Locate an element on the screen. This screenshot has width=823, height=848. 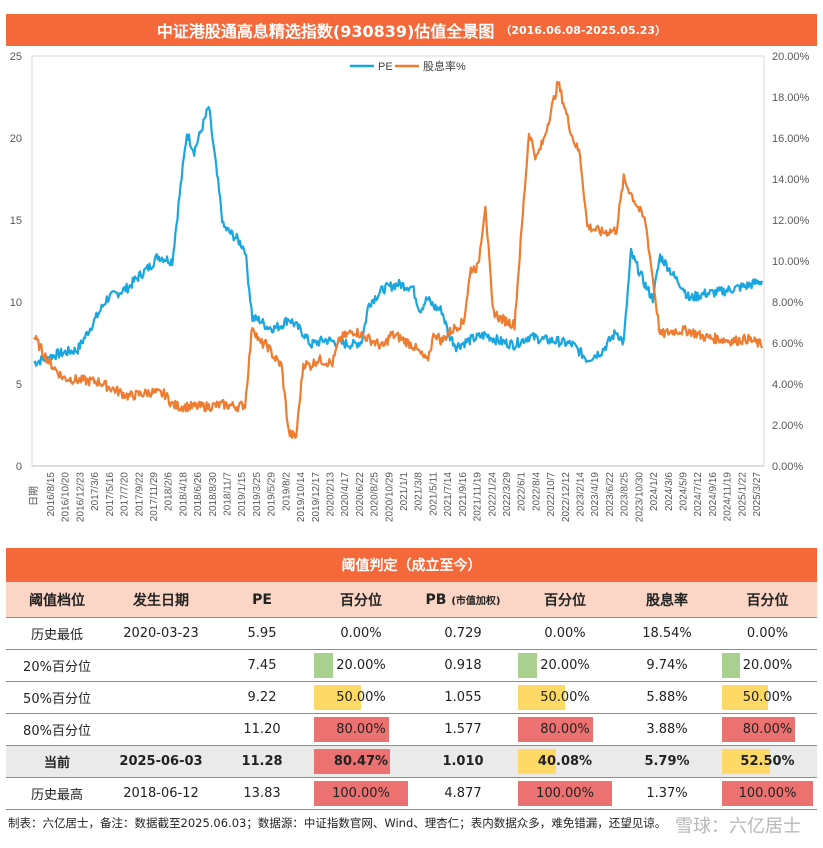
x-tick-label: 2021/5/11 is located at coordinates (433, 494).